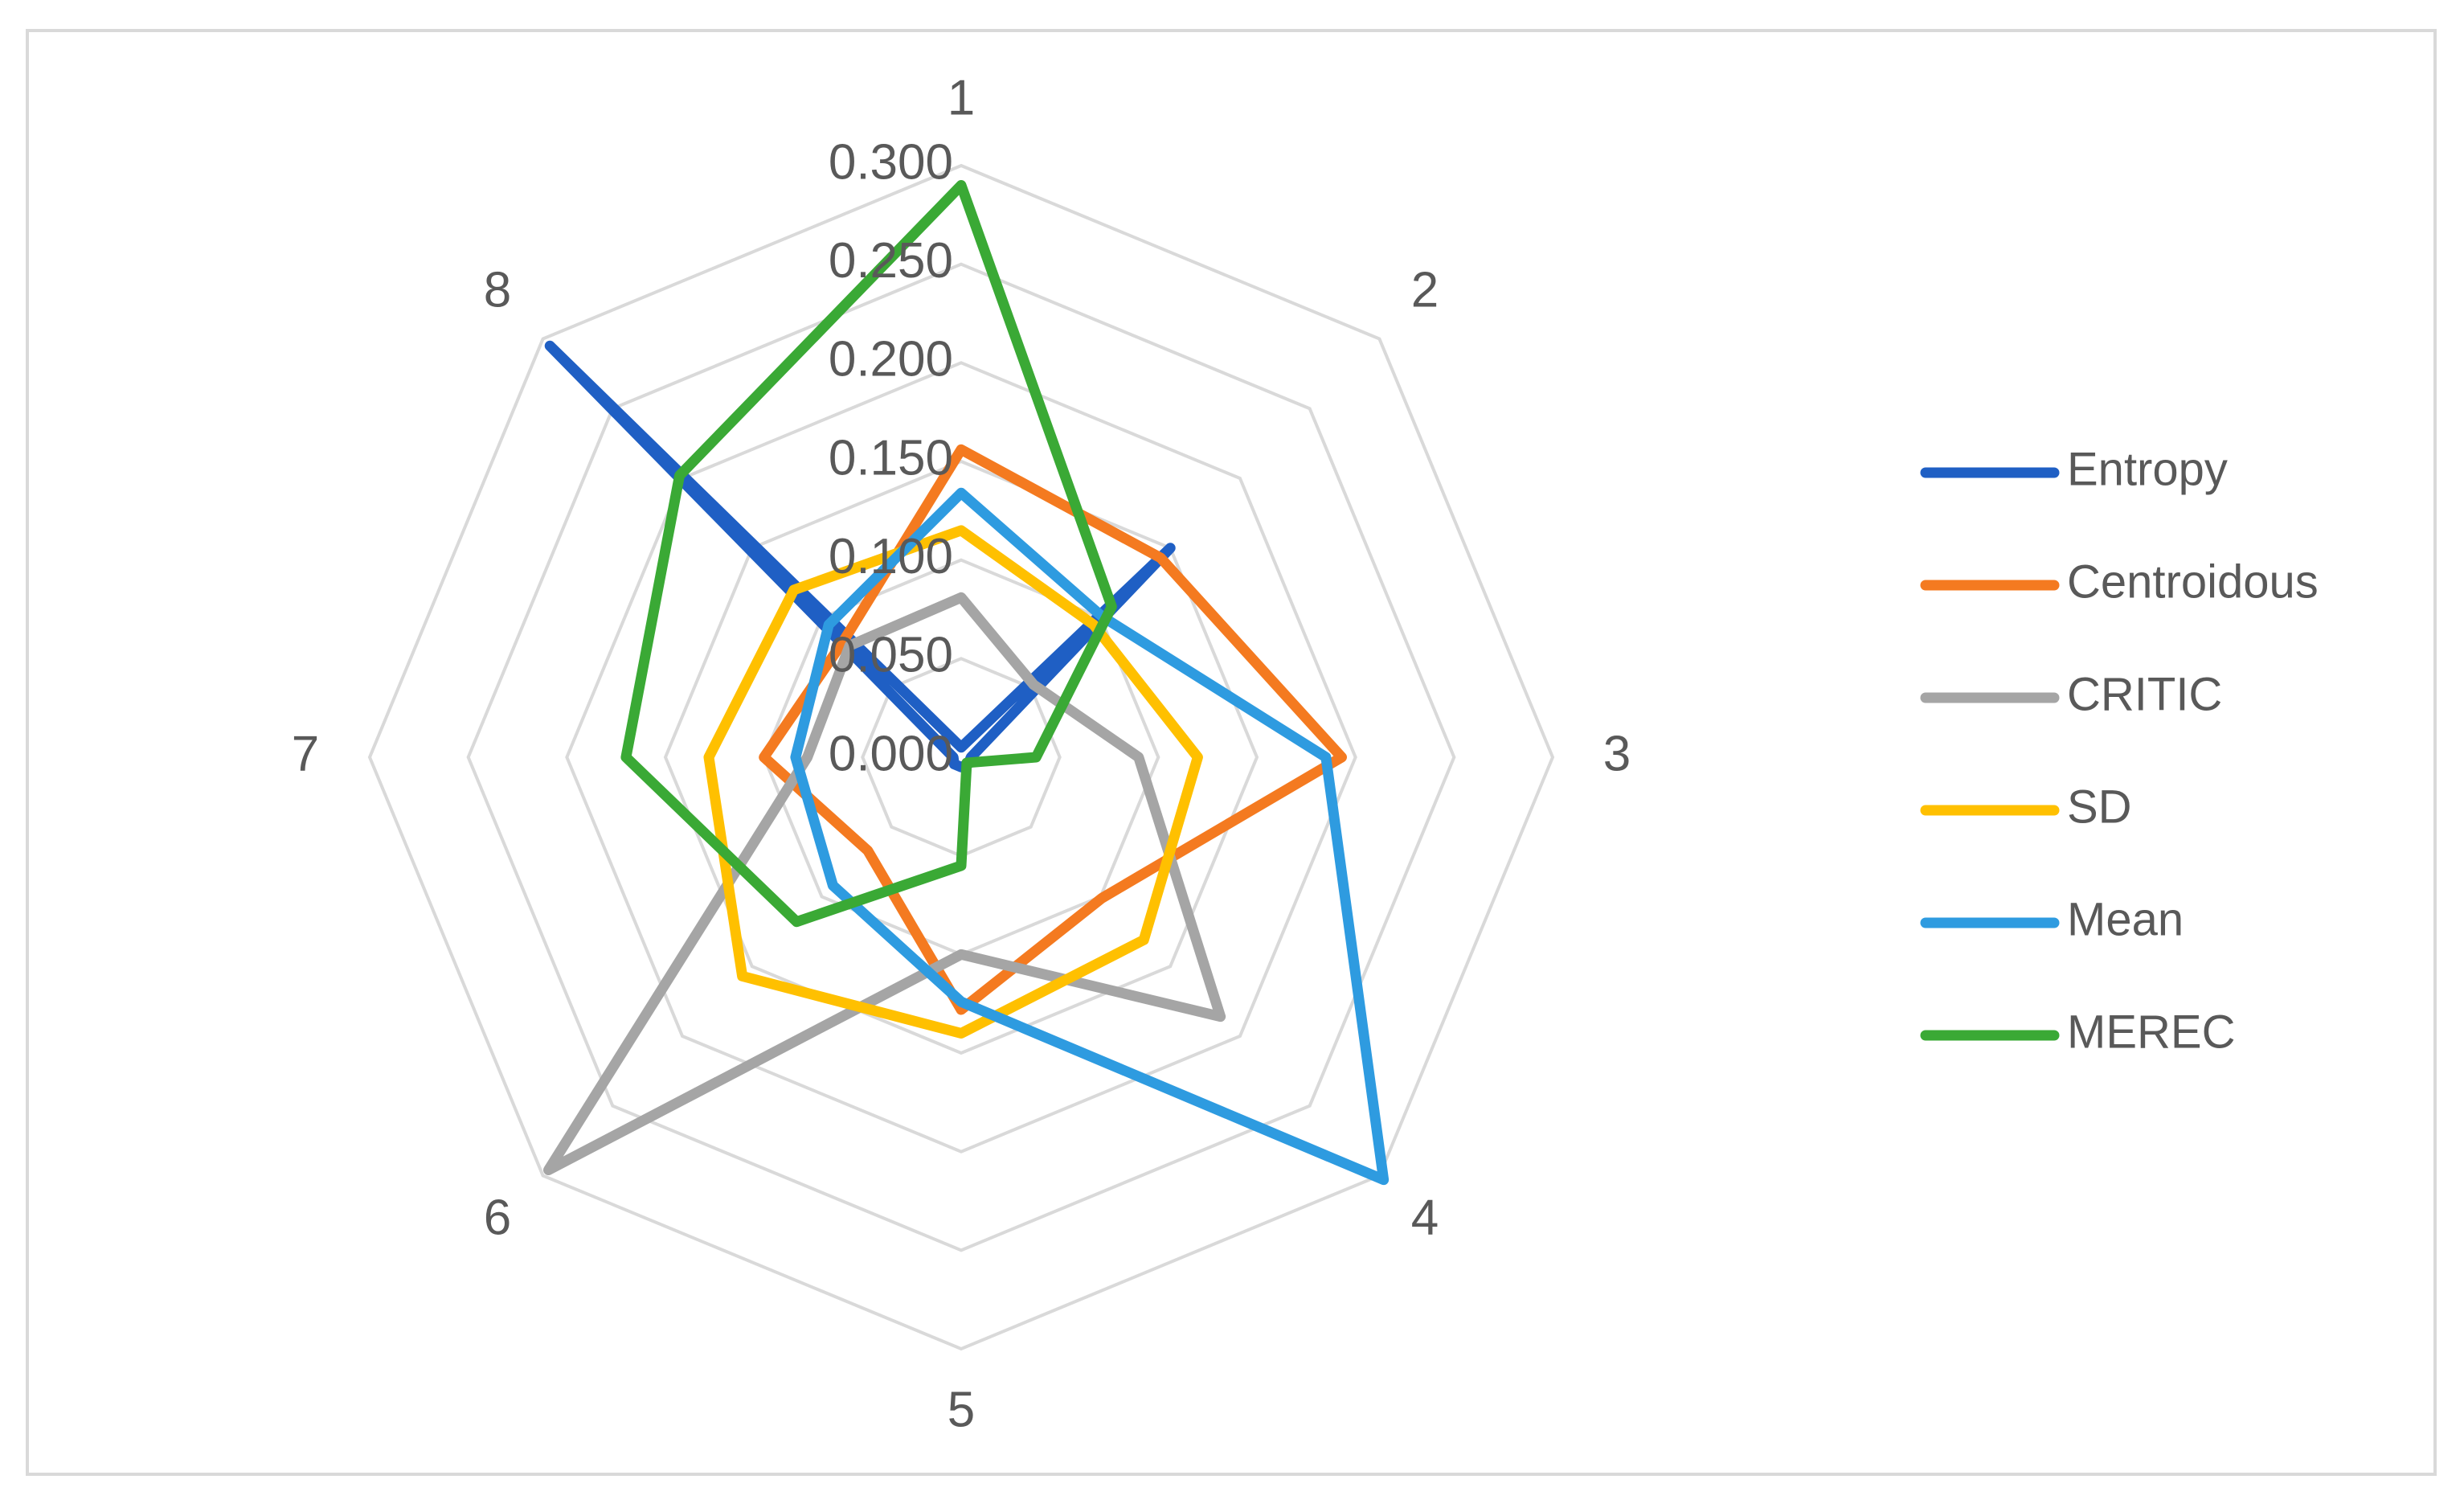 This screenshot has width=2464, height=1504. Describe the element at coordinates (1617, 753) in the screenshot. I see `category-label: 3` at that location.